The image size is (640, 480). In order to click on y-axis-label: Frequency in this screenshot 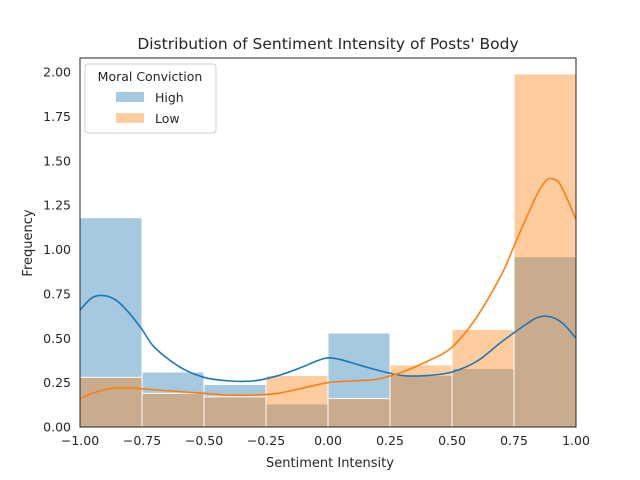, I will do `click(28, 242)`.